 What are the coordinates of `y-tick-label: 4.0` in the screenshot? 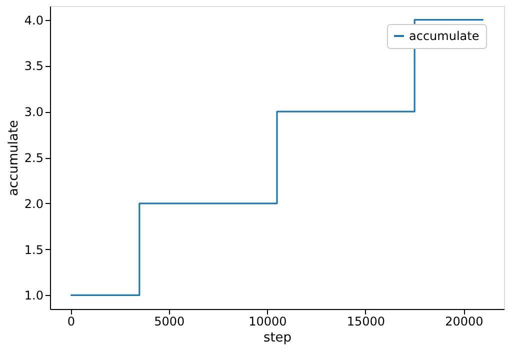 It's located at (34, 20).